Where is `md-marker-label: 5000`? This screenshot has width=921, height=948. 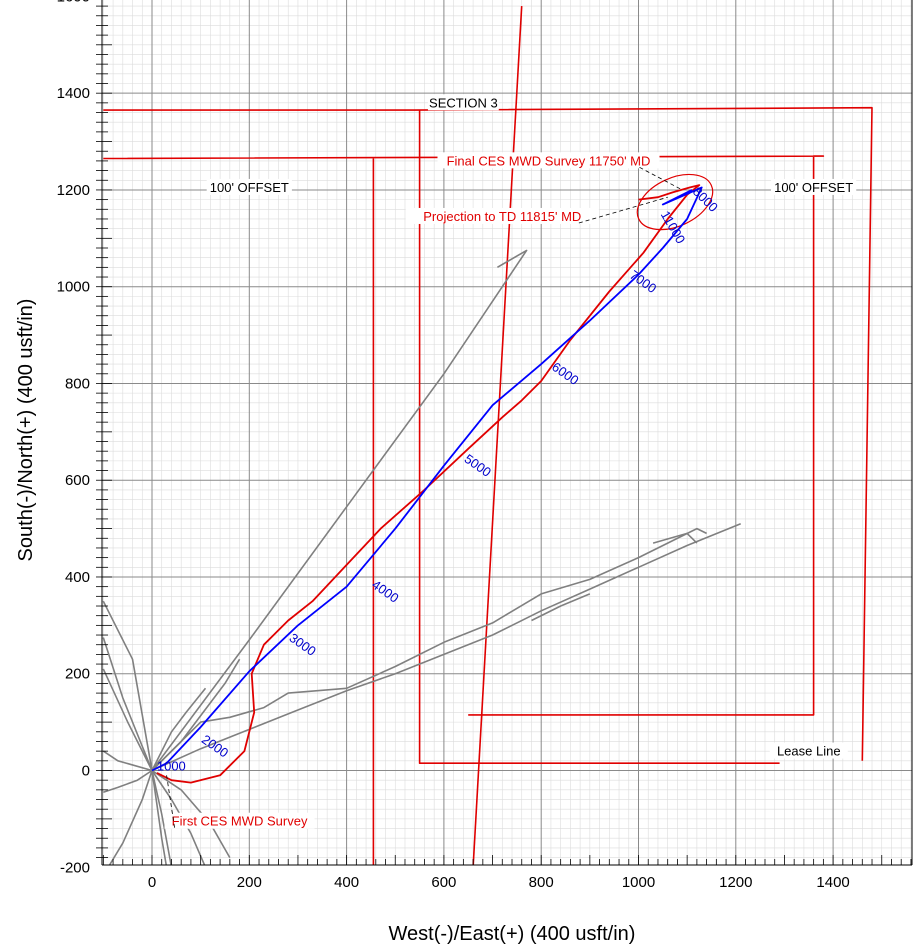 md-marker-label: 5000 is located at coordinates (478, 465).